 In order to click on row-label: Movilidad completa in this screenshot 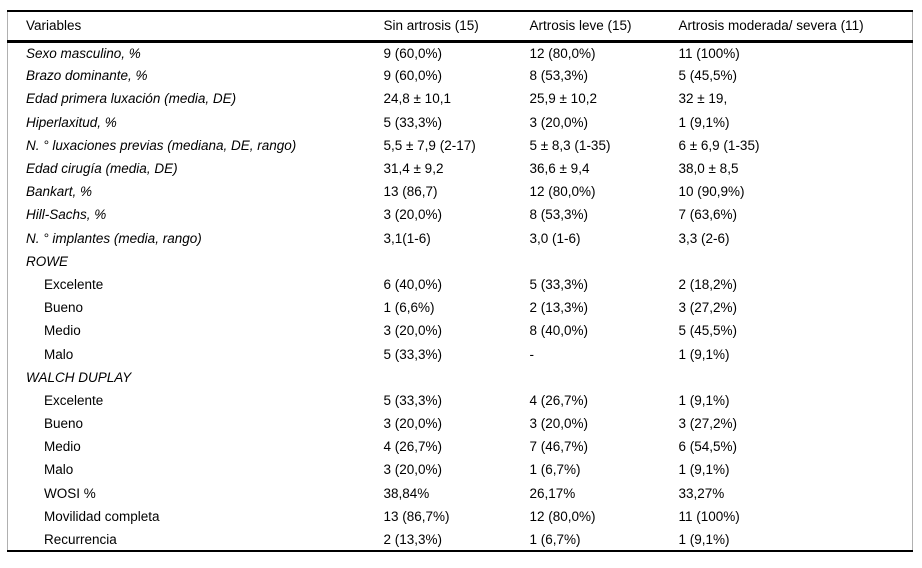, I will do `click(102, 516)`.